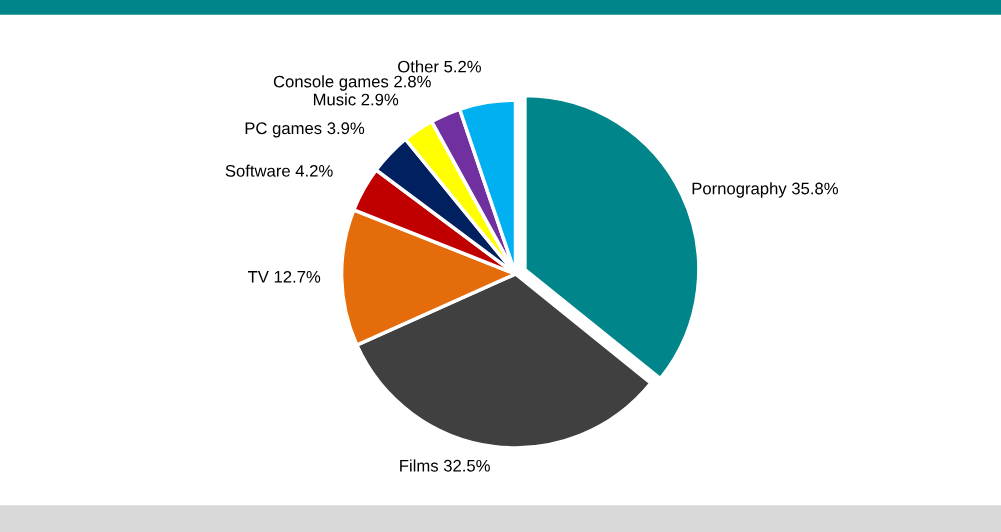  I want to click on slice-label: TV 12.7%, so click(284, 276).